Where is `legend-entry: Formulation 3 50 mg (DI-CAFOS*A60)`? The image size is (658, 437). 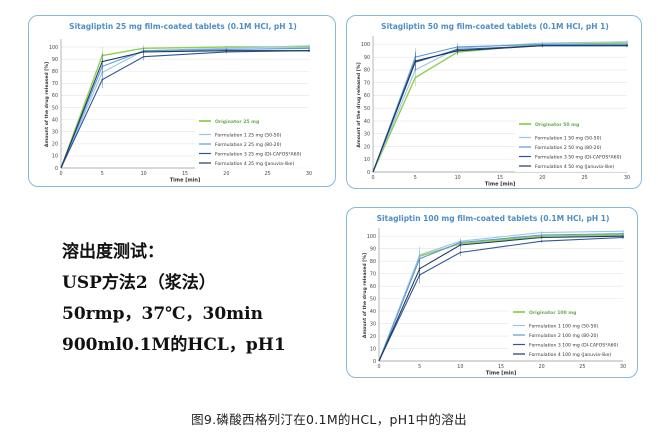
legend-entry: Formulation 3 50 mg (DI-CAFOS*A60) is located at coordinates (578, 157).